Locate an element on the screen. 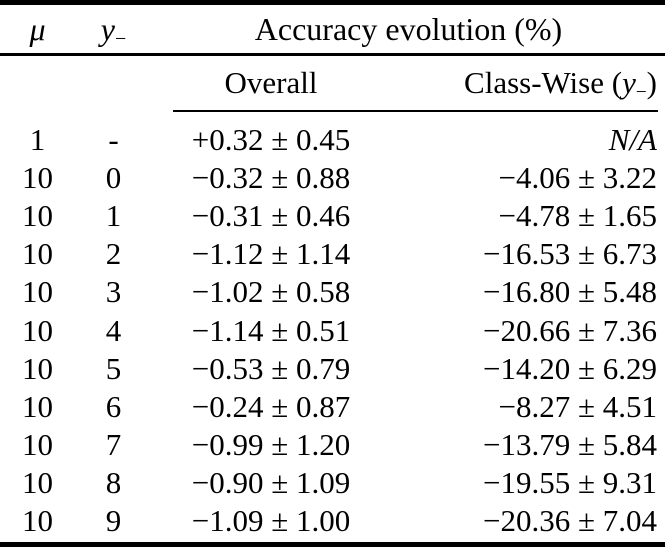 This screenshot has height=551, width=665. class-wise-value: −8.27 ± 4.51 is located at coordinates (578, 406).